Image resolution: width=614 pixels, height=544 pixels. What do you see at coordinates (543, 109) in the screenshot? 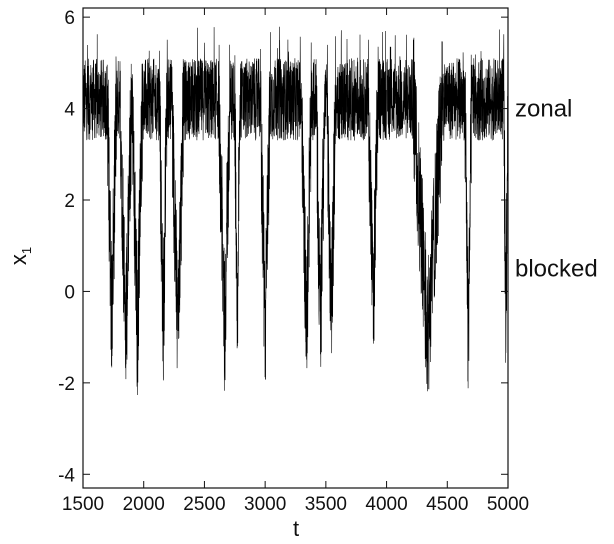
I see `annotation-zonal: zonal` at bounding box center [543, 109].